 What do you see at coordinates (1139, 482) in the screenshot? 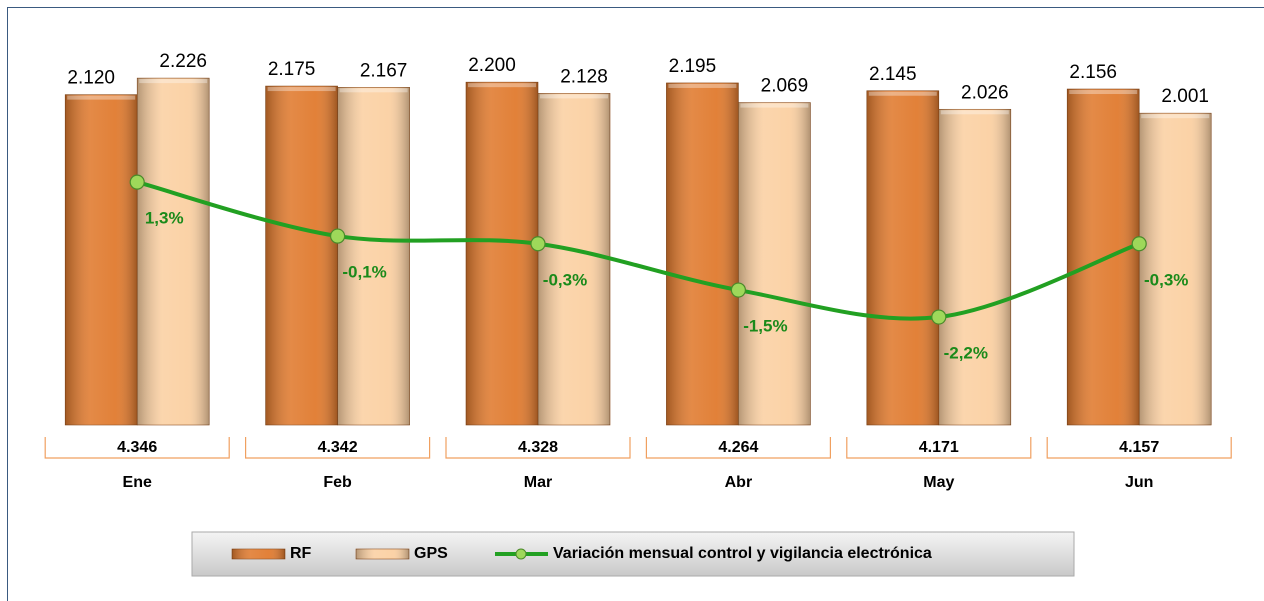
I see `x-tick-label: Jun` at bounding box center [1139, 482].